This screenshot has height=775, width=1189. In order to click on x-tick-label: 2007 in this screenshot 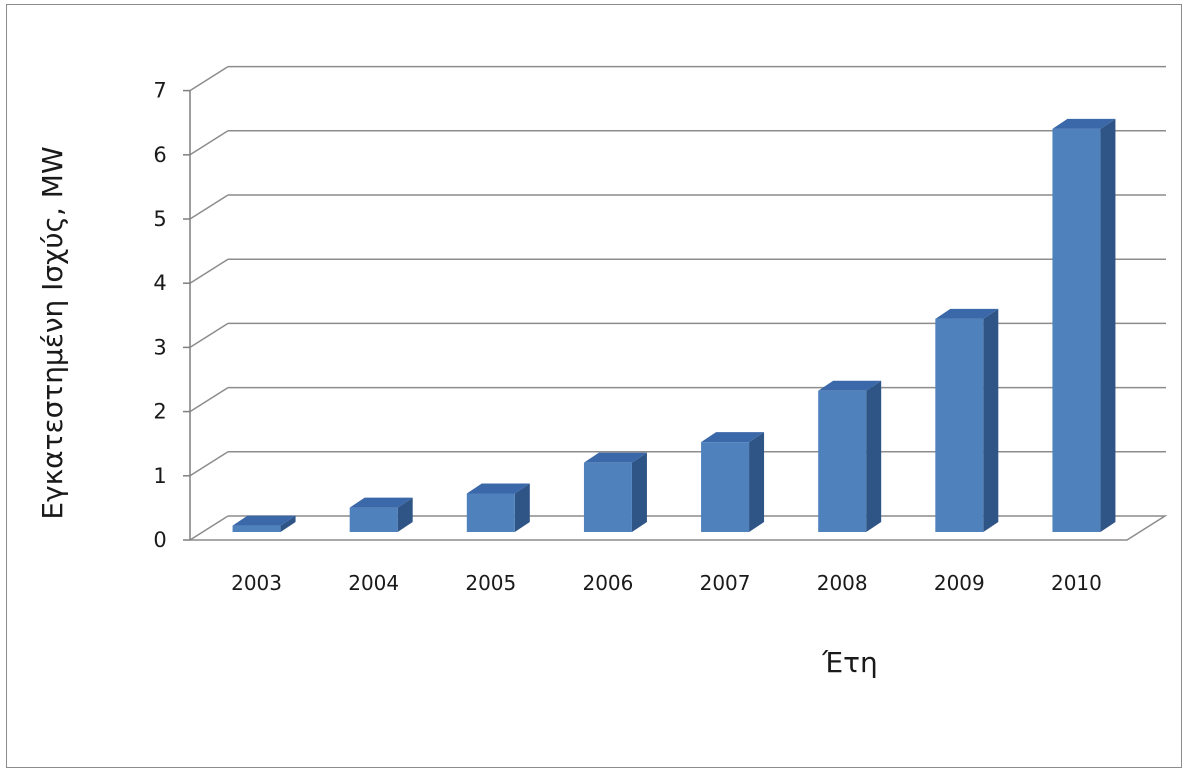, I will do `click(725, 583)`.